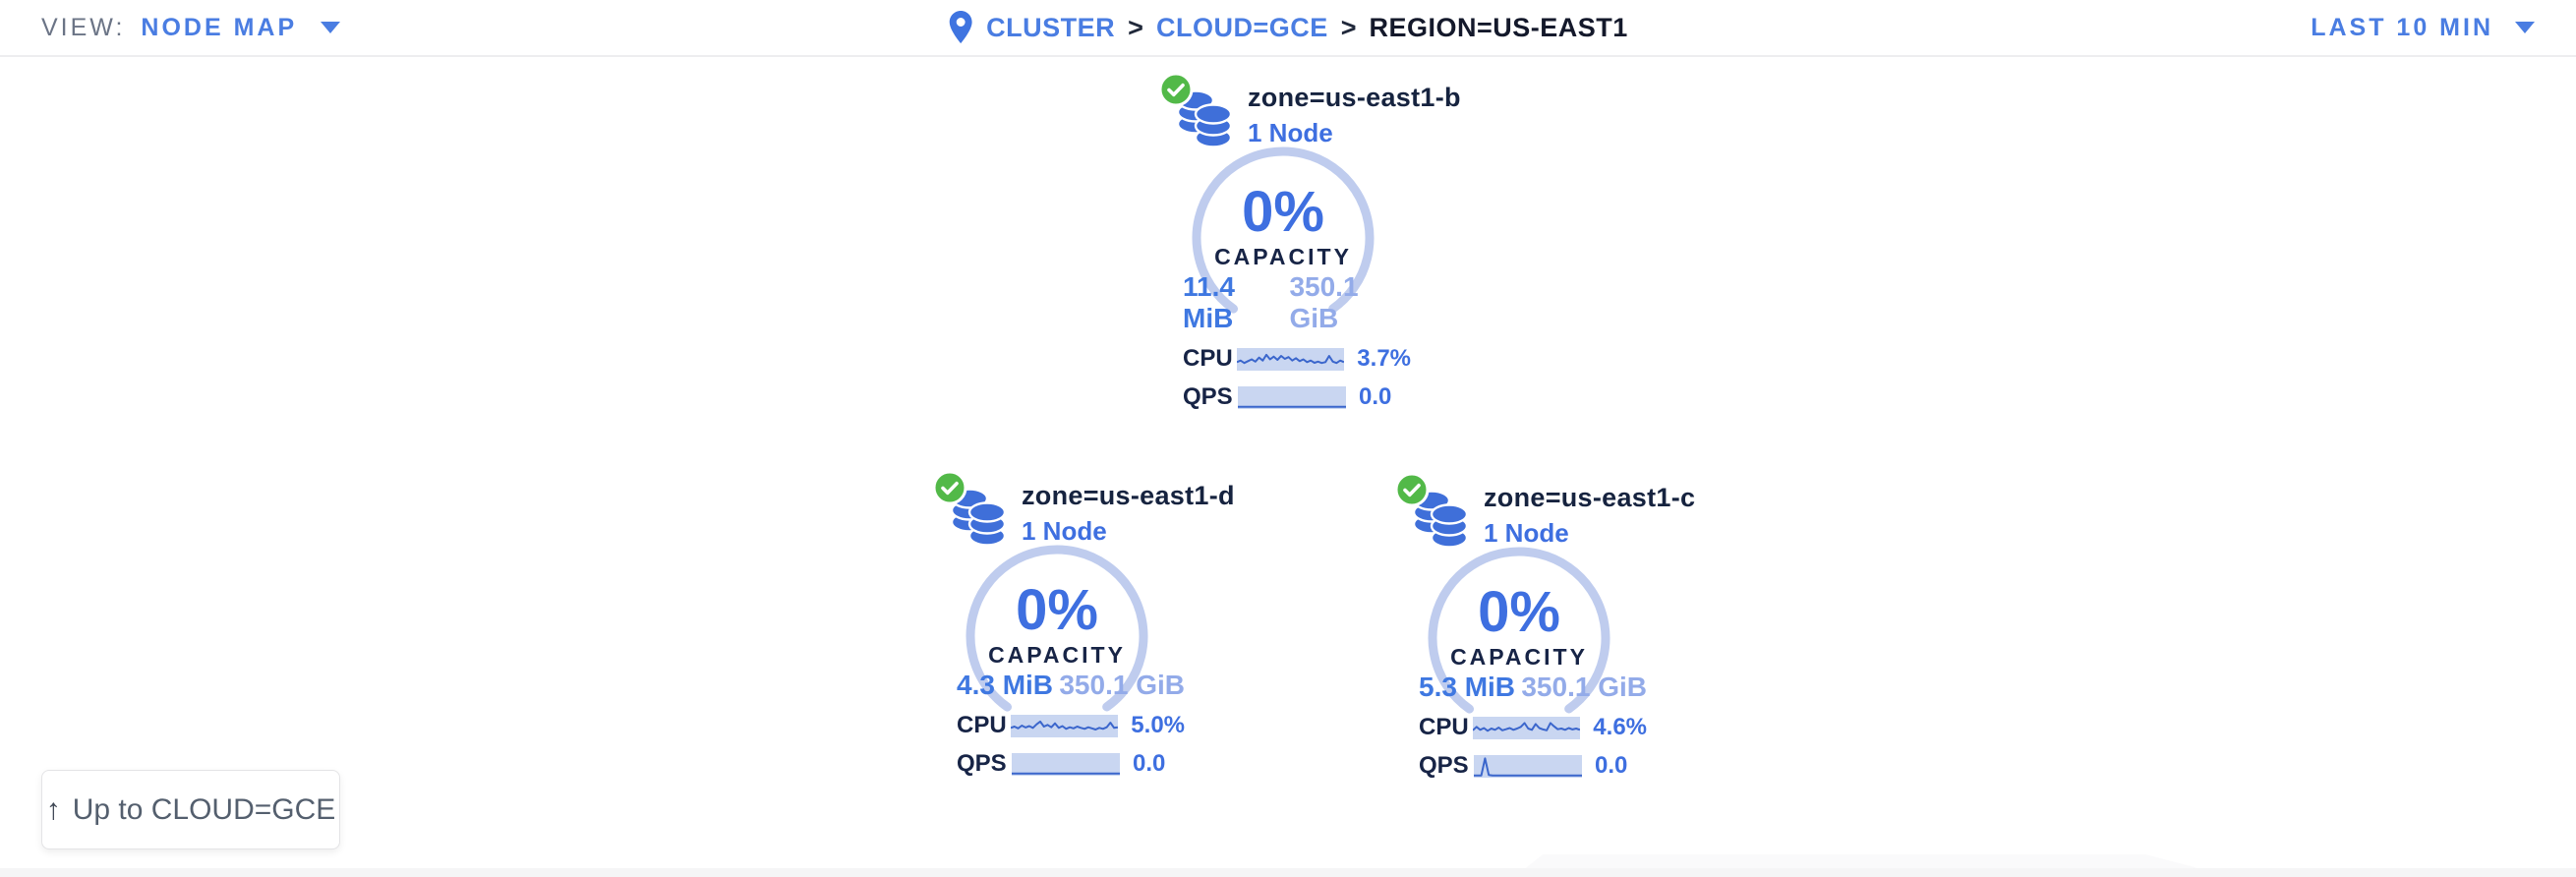 The height and width of the screenshot is (877, 2576). Describe the element at coordinates (1498, 27) in the screenshot. I see `breadcrumb-current-region: REGION=US-EAST1` at that location.